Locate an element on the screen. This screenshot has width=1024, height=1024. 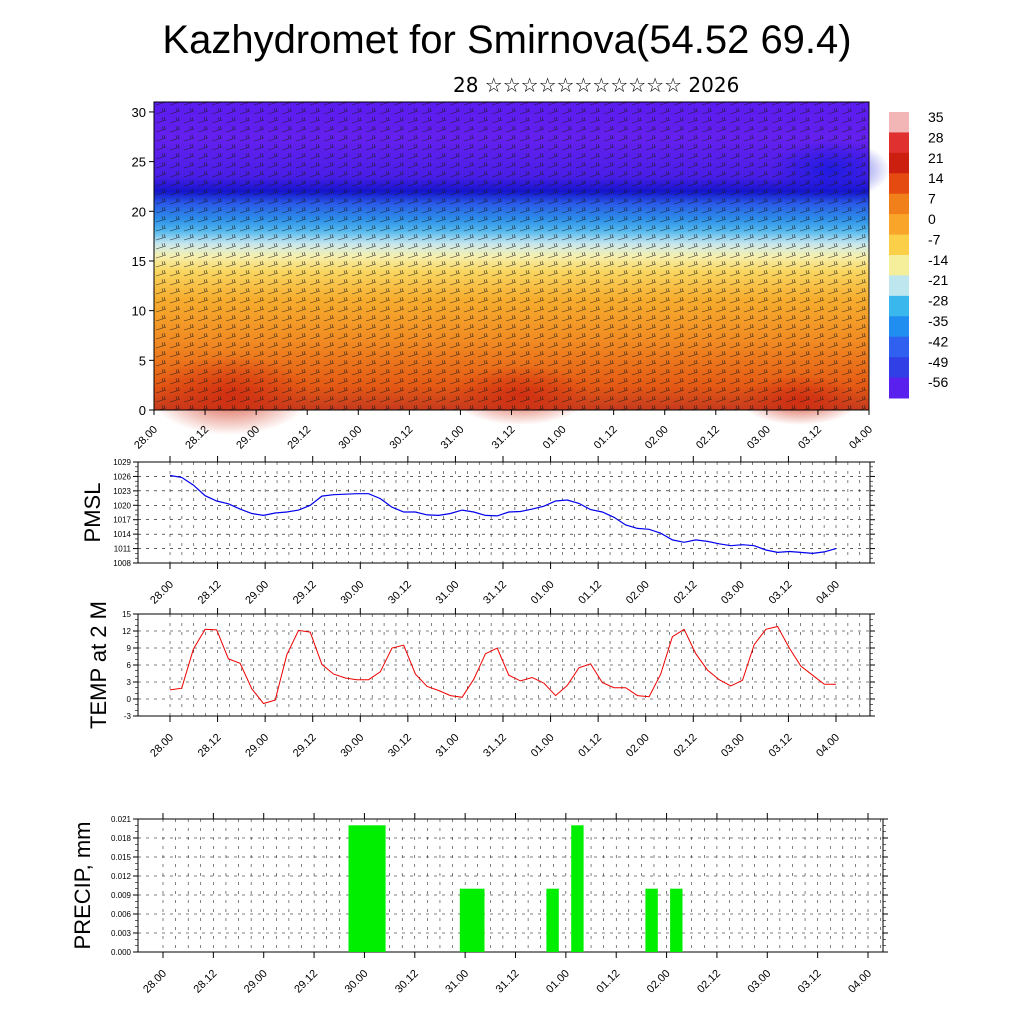
panel-4-x-tick-label: 03.00 is located at coordinates (759, 982).